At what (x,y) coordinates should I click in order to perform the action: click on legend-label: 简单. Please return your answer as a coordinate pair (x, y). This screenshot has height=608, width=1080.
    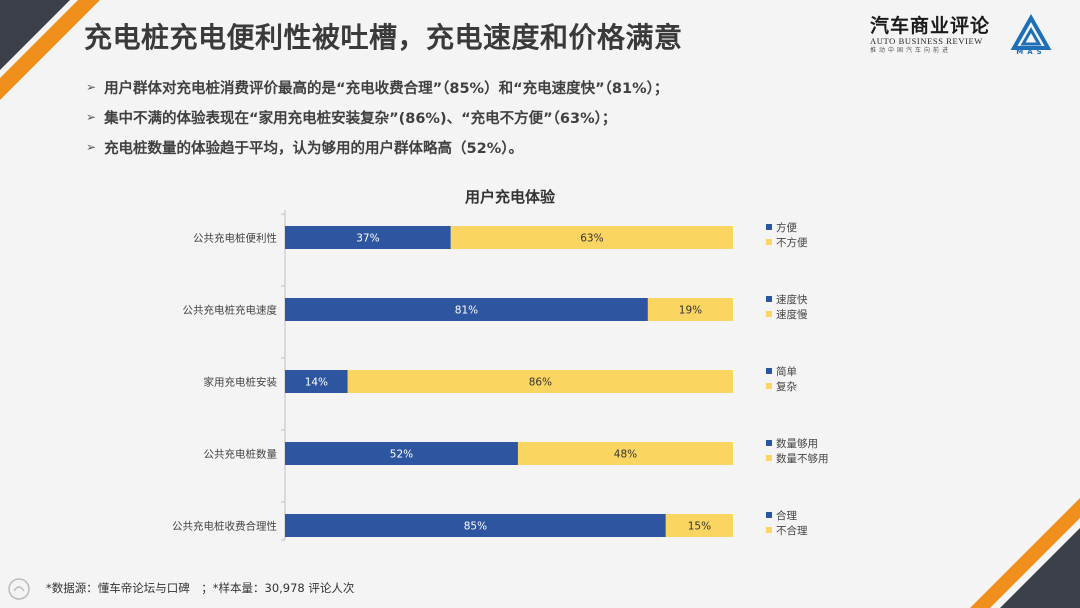
    Looking at the image, I should click on (786, 371).